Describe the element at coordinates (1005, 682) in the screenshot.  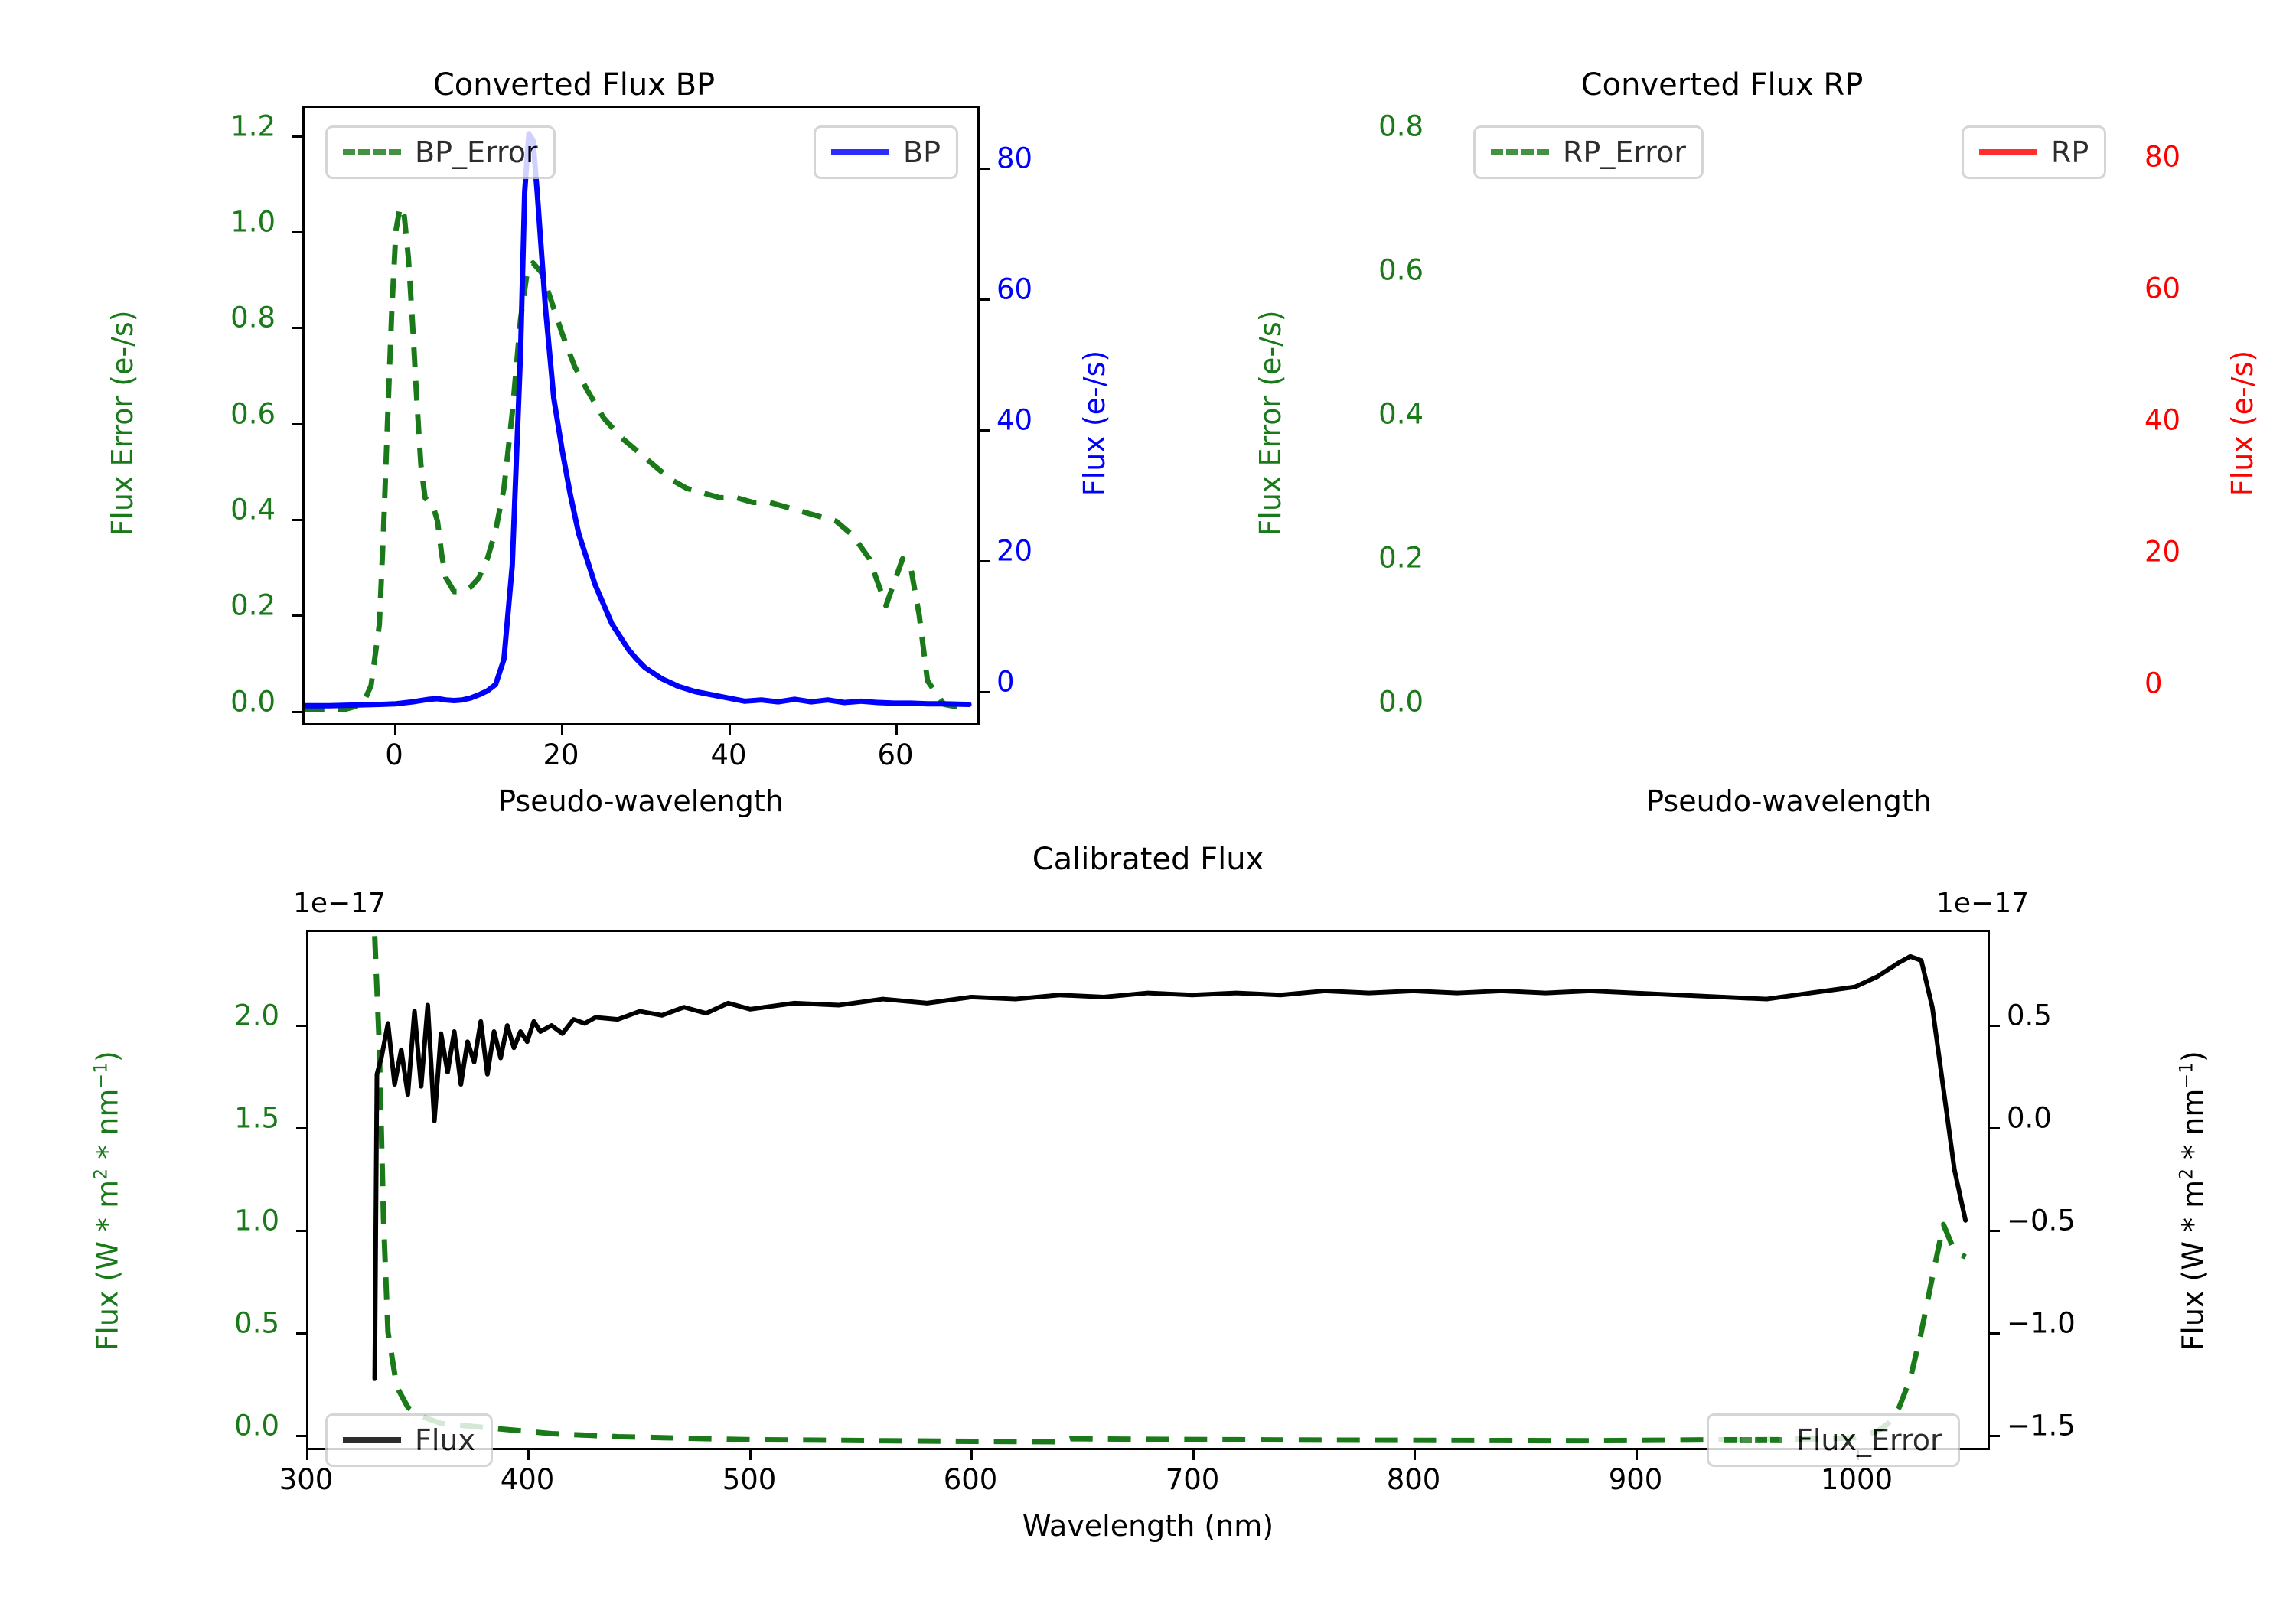
I see `bp-ytick-right-0: 0` at that location.